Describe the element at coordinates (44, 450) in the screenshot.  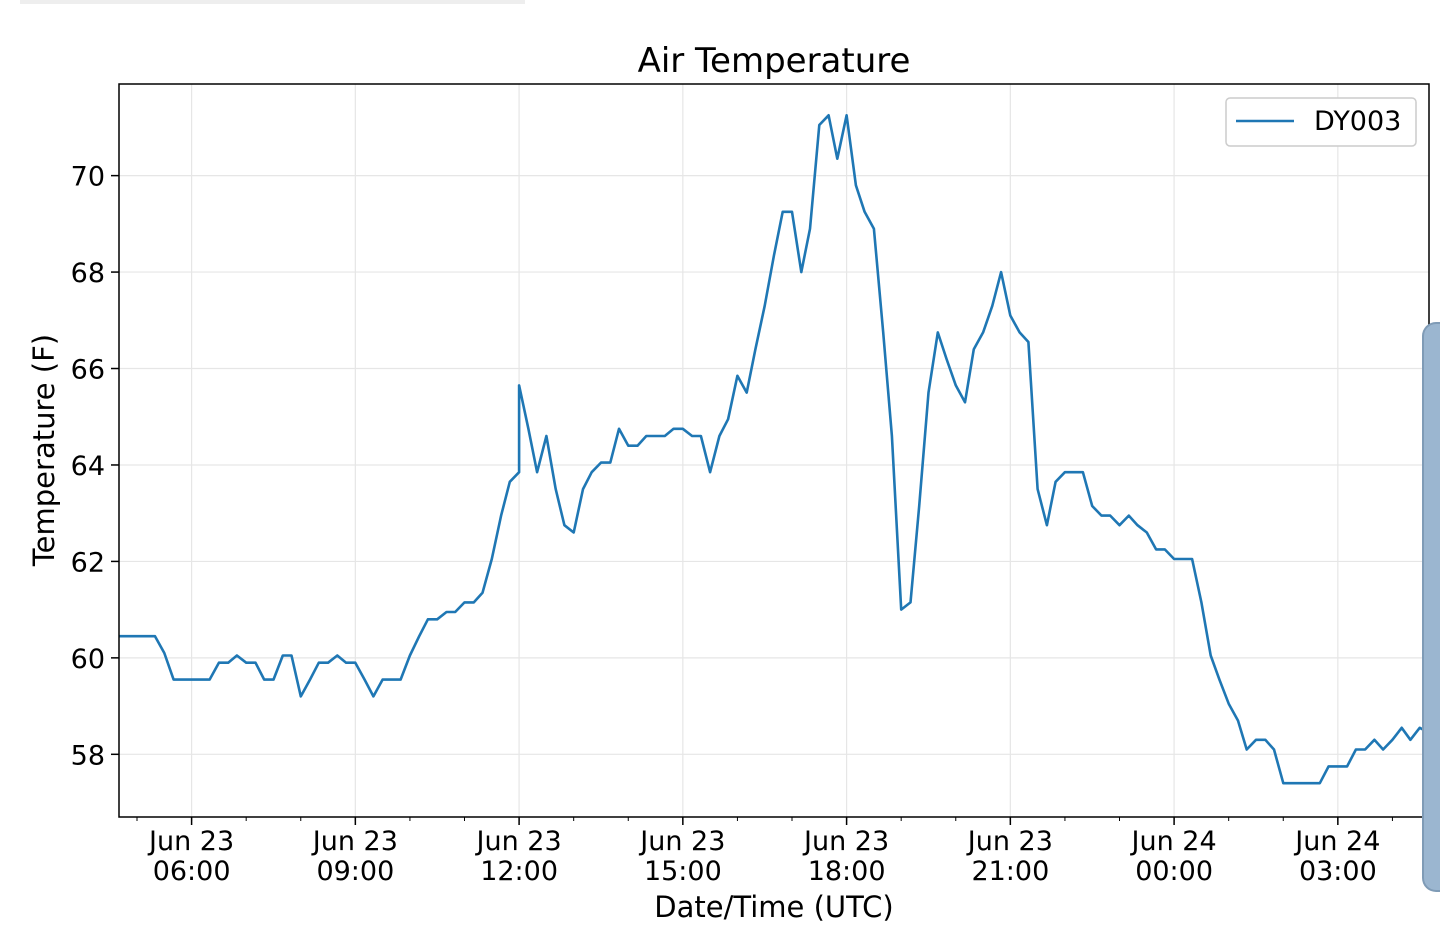
I see `y-axis-label: Temperature (F)` at that location.